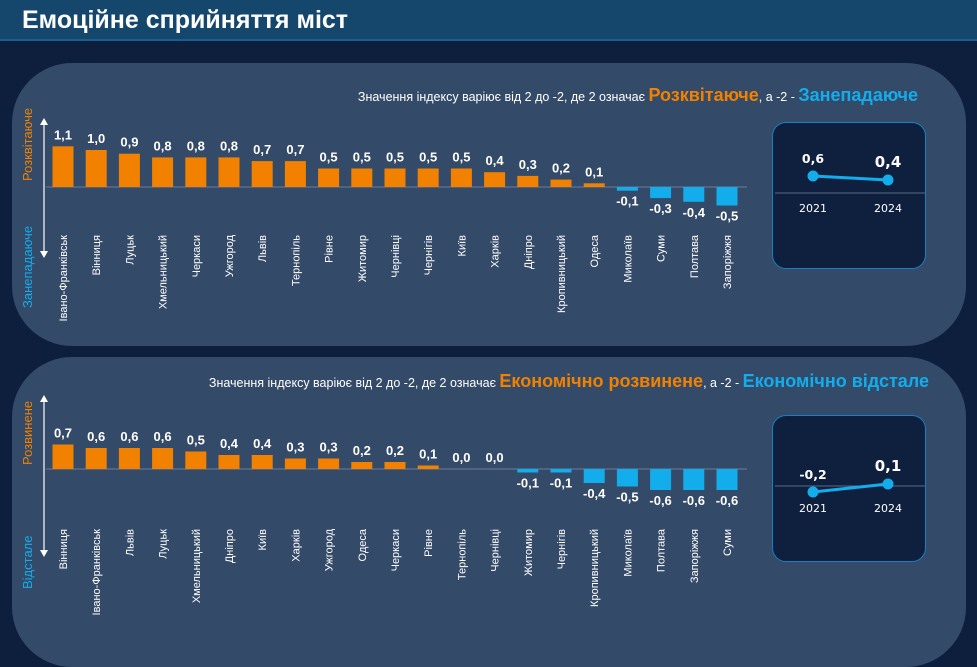 The width and height of the screenshot is (977, 667). I want to click on category-label: Запоріжжя, so click(728, 262).